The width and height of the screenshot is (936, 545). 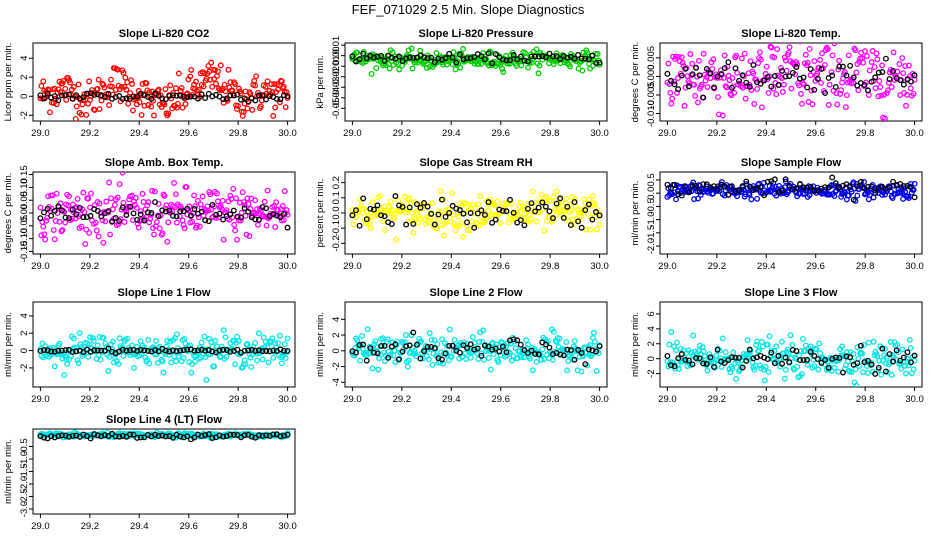 I want to click on x-tick-label: 29.0, so click(x=40, y=526).